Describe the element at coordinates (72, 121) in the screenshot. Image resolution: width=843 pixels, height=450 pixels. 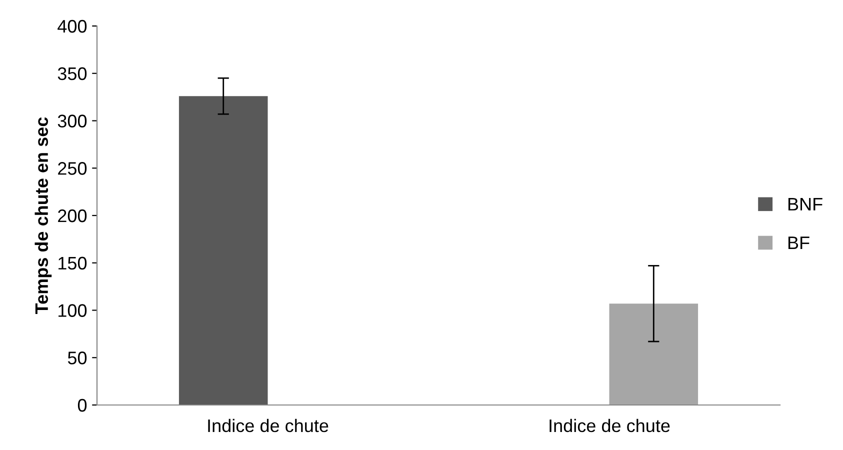
I see `y-tick-label: 300` at that location.